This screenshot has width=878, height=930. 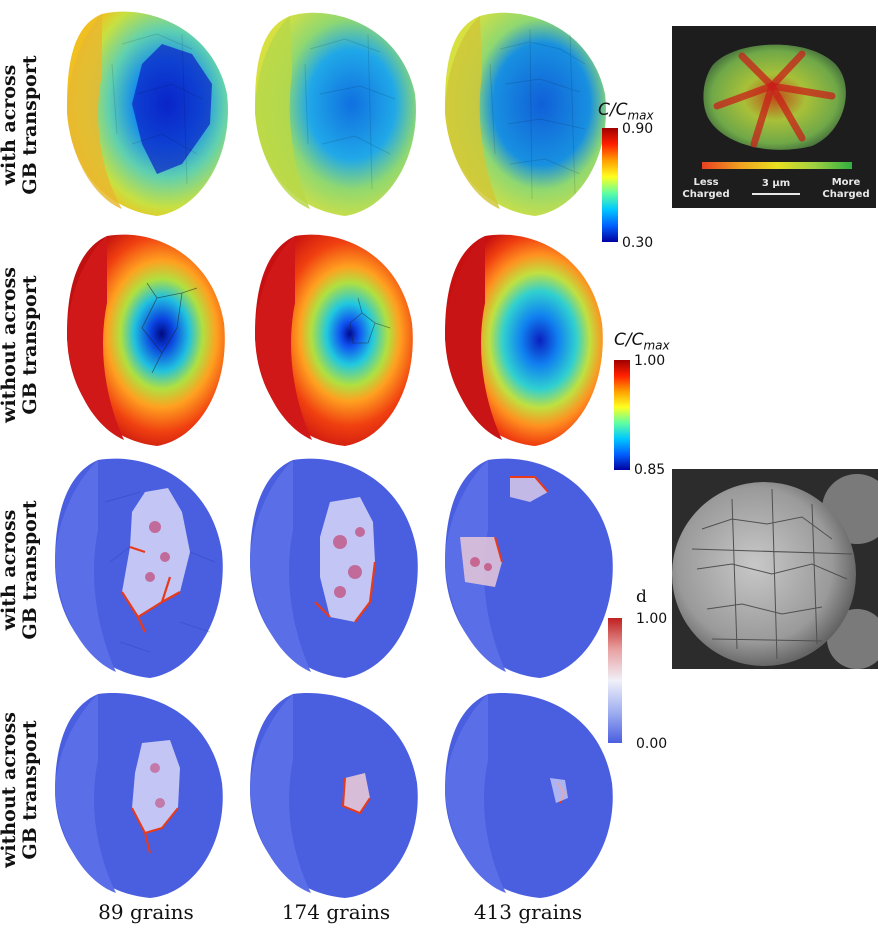 What do you see at coordinates (706, 188) in the screenshot?
I see `less-charged-label: Less Charged` at bounding box center [706, 188].